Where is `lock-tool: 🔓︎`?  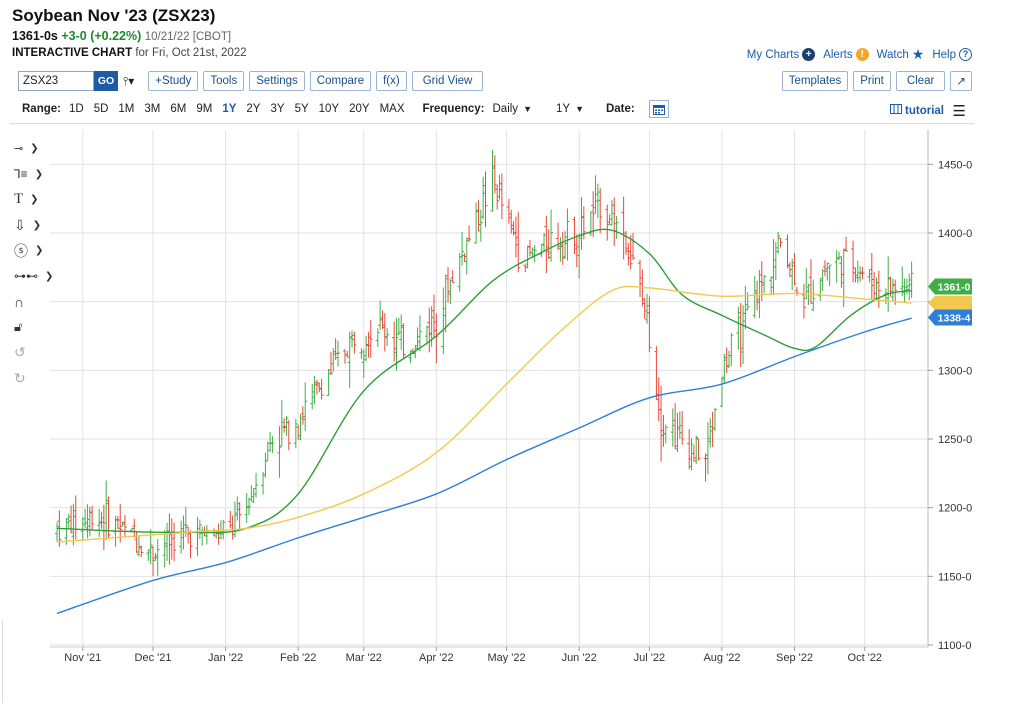
lock-tool: 🔓︎ is located at coordinates (31, 328).